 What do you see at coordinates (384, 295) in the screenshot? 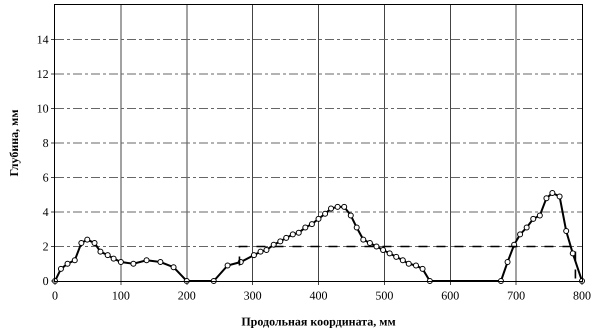
I see `x-tick-label: 500` at bounding box center [384, 295].